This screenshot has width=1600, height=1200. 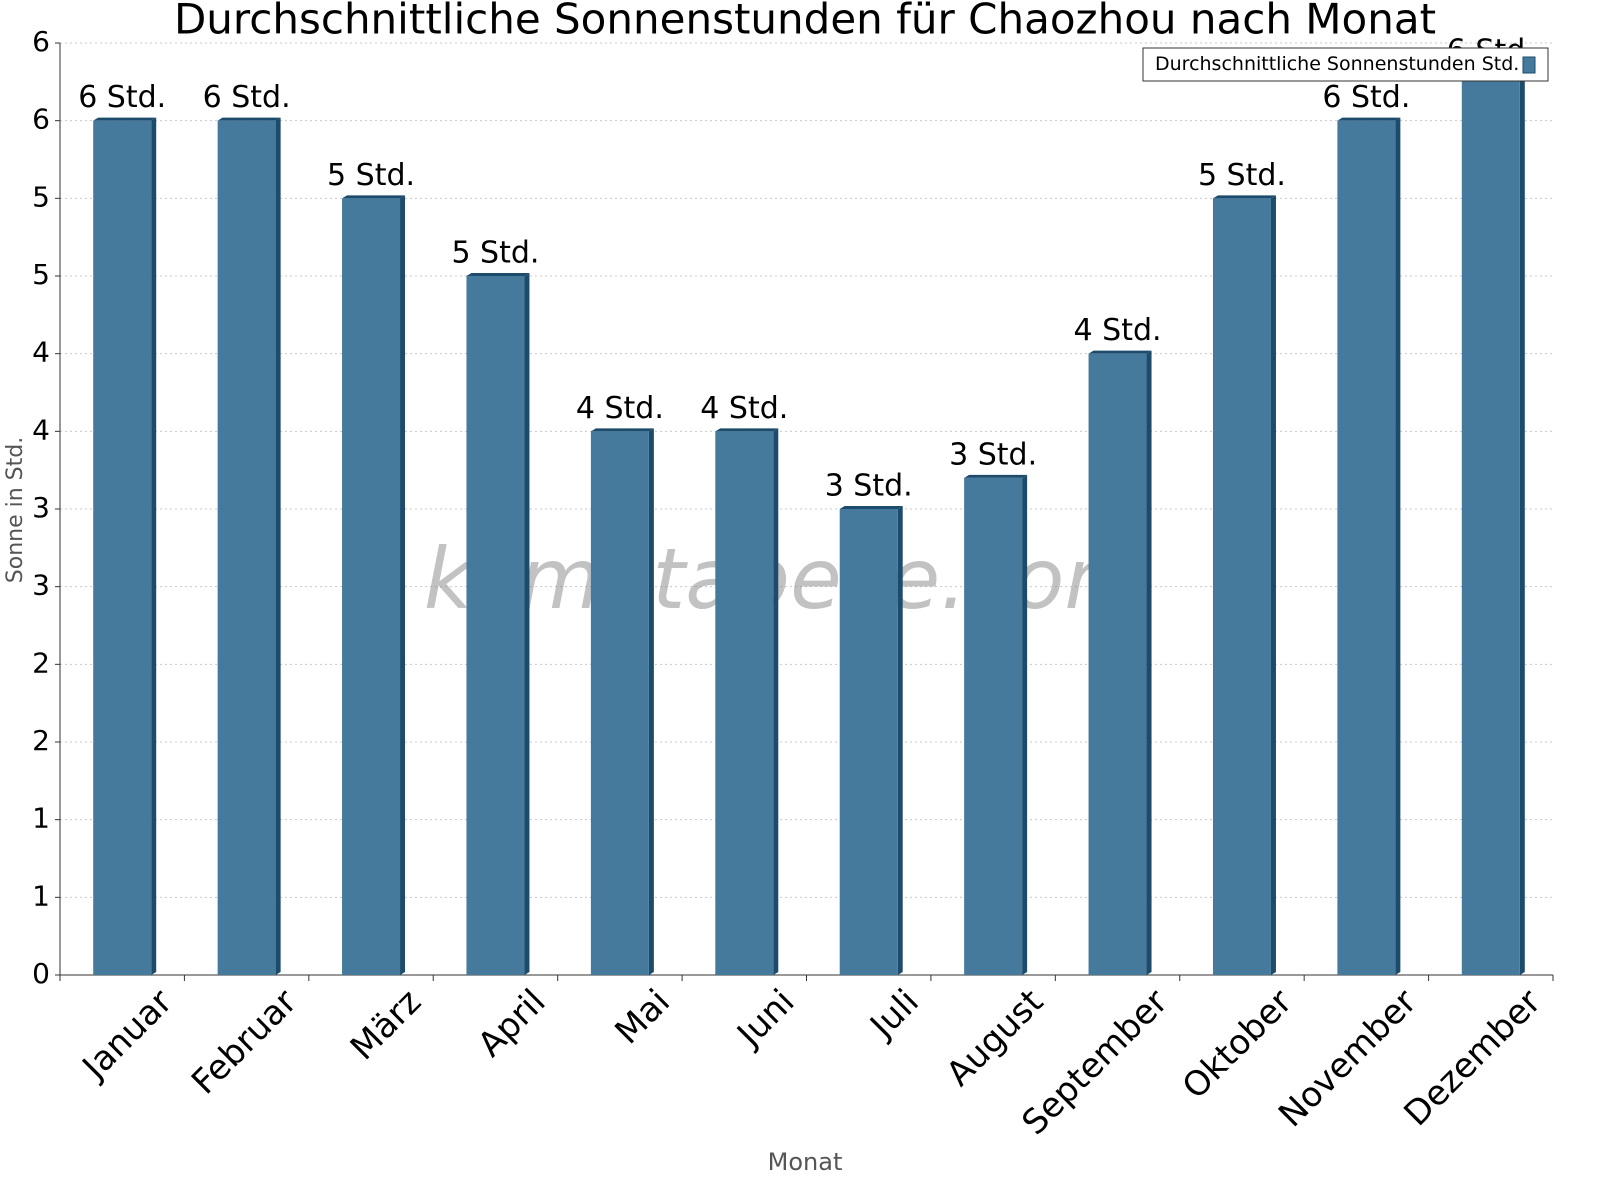 What do you see at coordinates (893, 1014) in the screenshot?
I see `x-tick-label: Juli` at bounding box center [893, 1014].